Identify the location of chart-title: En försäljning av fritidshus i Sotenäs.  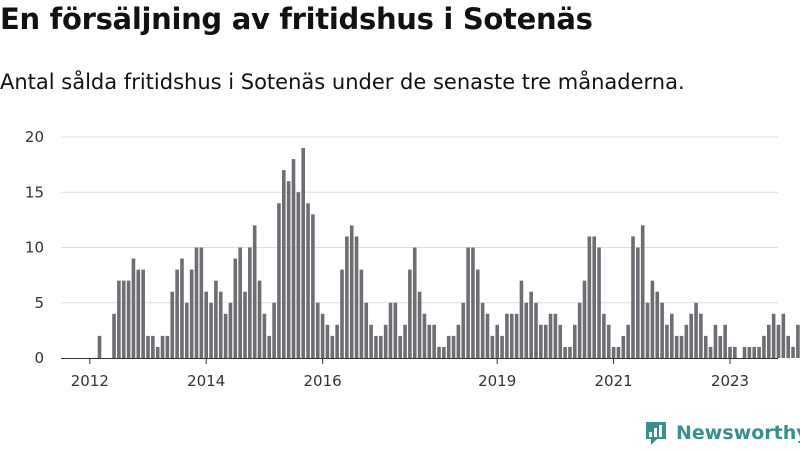
(296, 19).